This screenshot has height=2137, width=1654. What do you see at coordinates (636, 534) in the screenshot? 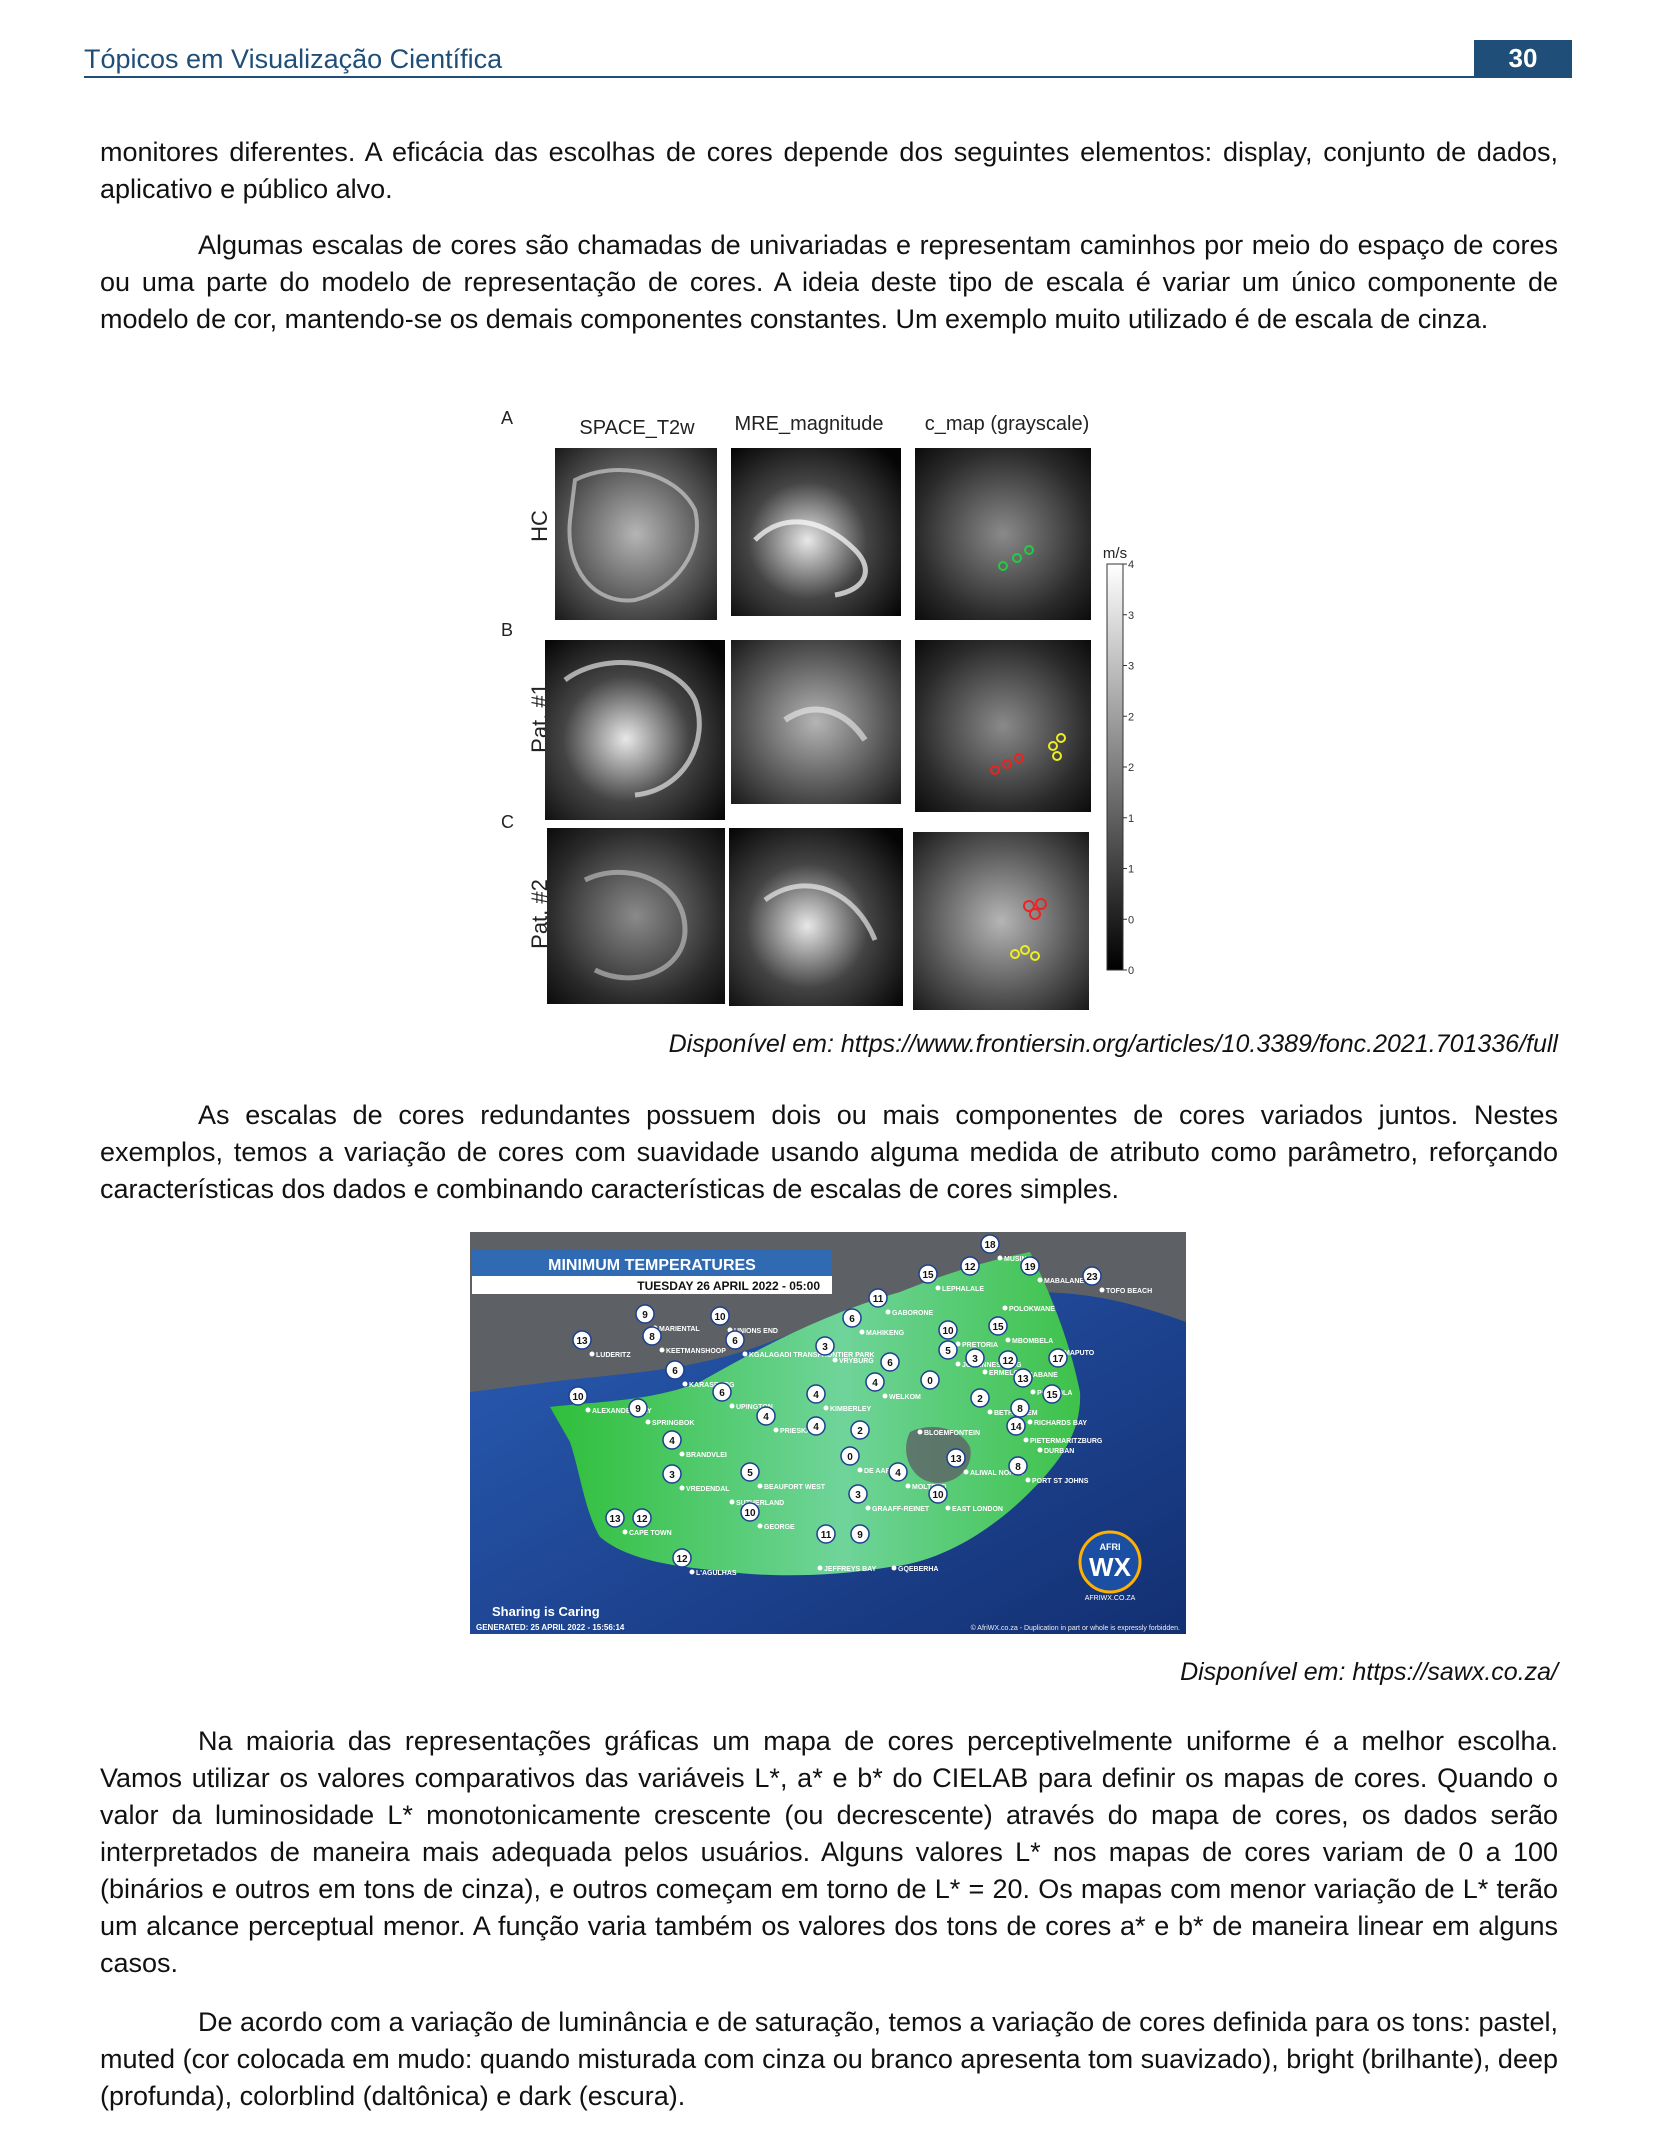
I see `mri-image-hc-space` at bounding box center [636, 534].